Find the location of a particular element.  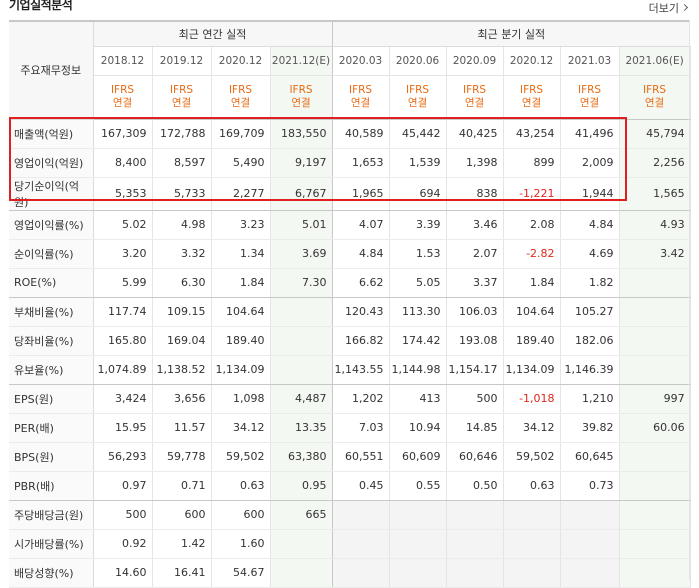

value-cell: 54.67 is located at coordinates (241, 573).